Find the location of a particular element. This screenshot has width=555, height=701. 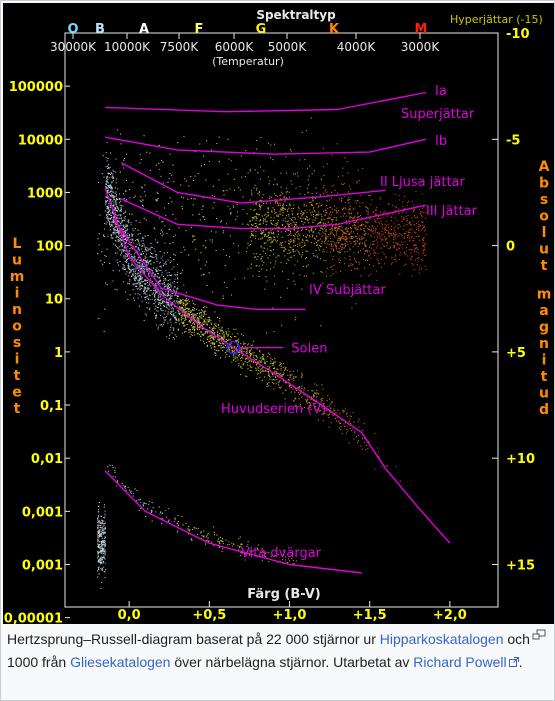

y-left-tick-label: 100 is located at coordinates (49, 247).